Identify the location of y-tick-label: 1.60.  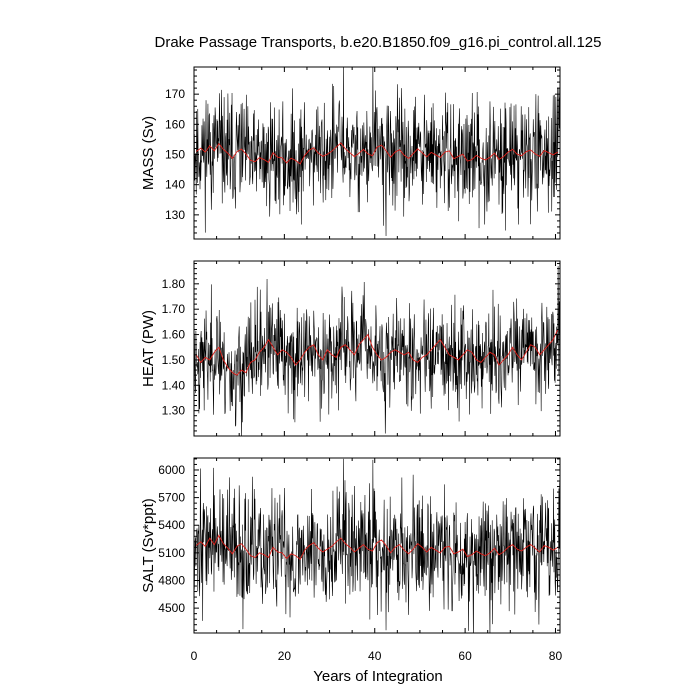
(174, 335).